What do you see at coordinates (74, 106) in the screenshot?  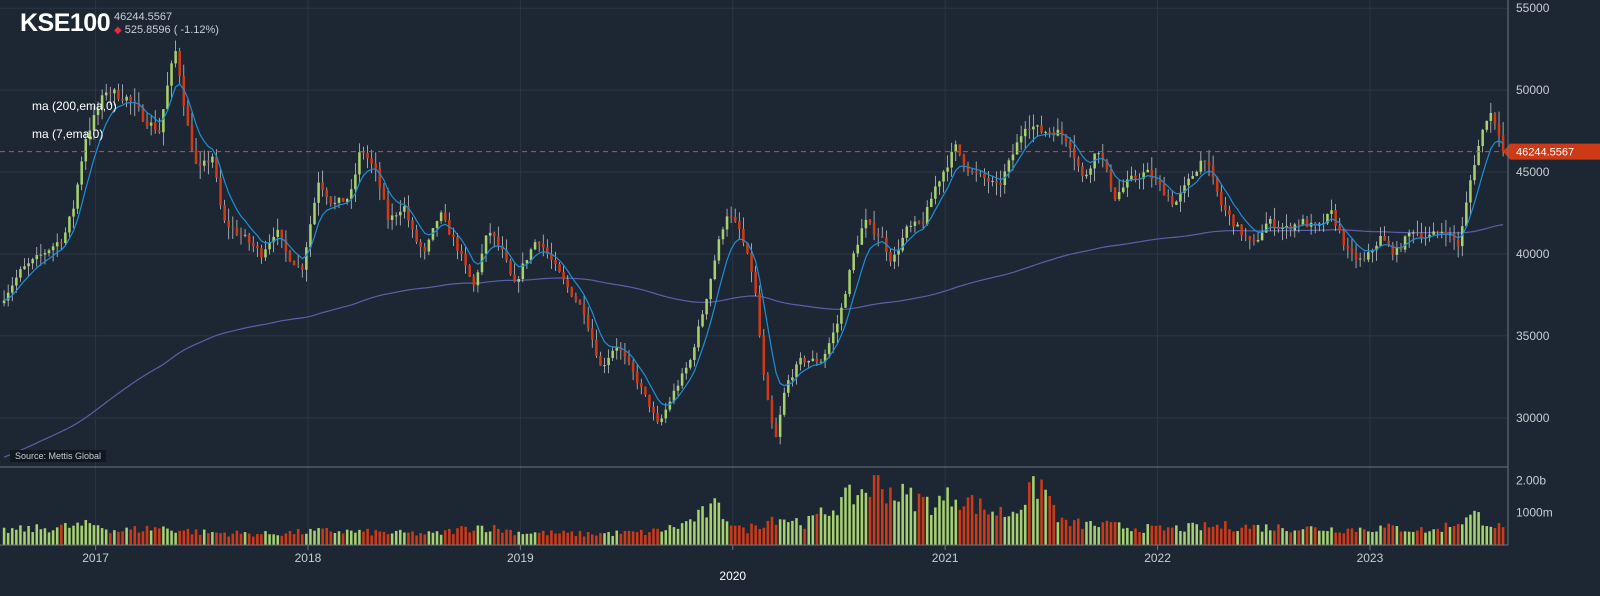 I see `indicator-label-ma200: ma (200,ema,0)` at bounding box center [74, 106].